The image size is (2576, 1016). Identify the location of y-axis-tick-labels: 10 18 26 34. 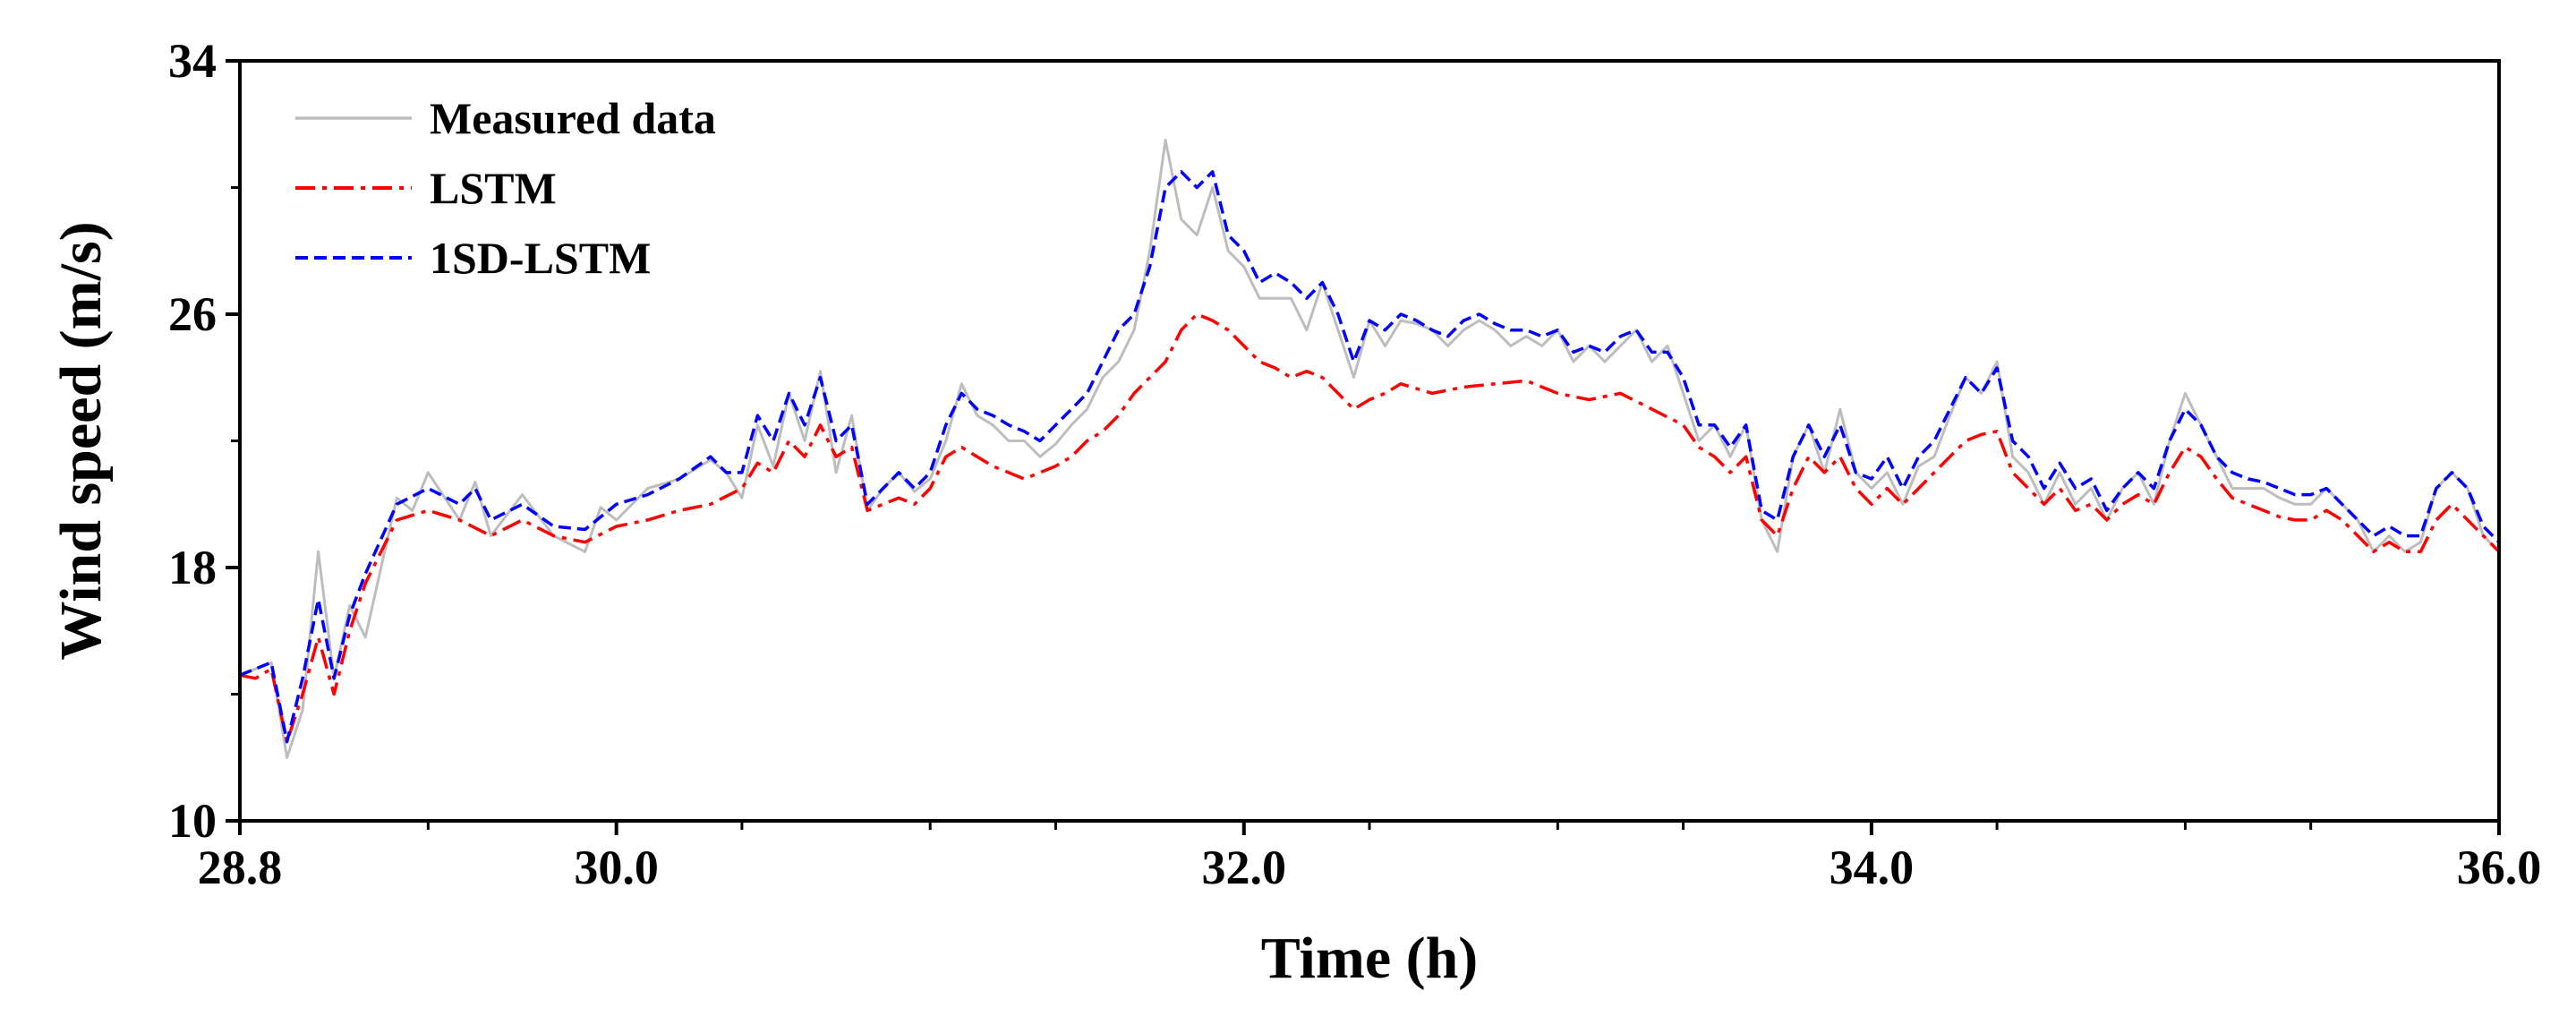
(192, 441).